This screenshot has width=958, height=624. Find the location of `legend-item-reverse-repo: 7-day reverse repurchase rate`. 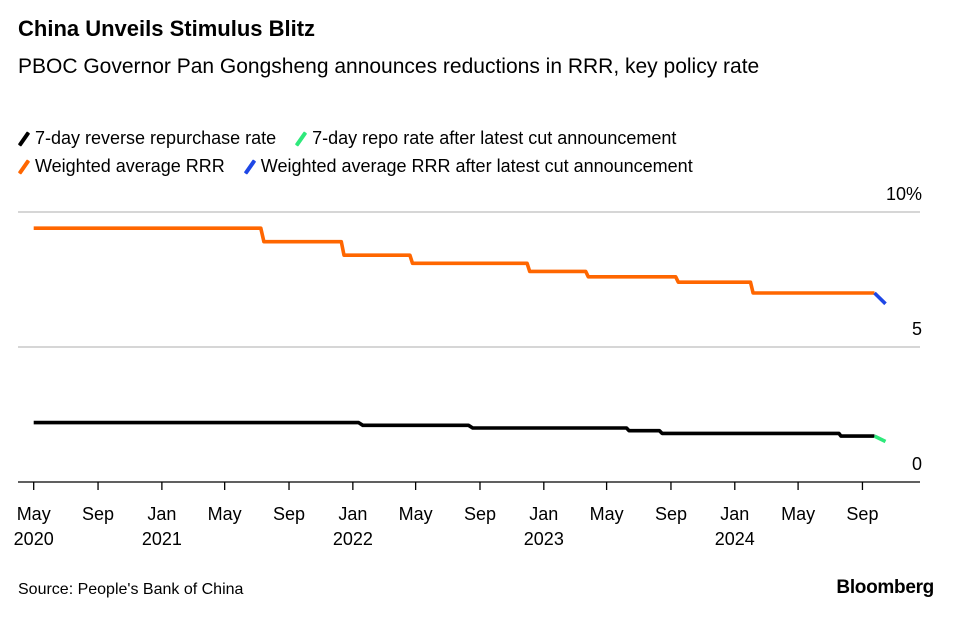

legend-item-reverse-repo: 7-day reverse repurchase rate is located at coordinates (147, 138).